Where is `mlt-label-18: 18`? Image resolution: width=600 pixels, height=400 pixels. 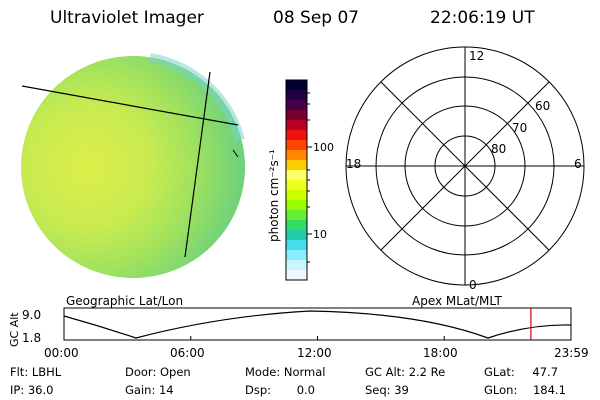 mlt-label-18: 18 is located at coordinates (353, 164).